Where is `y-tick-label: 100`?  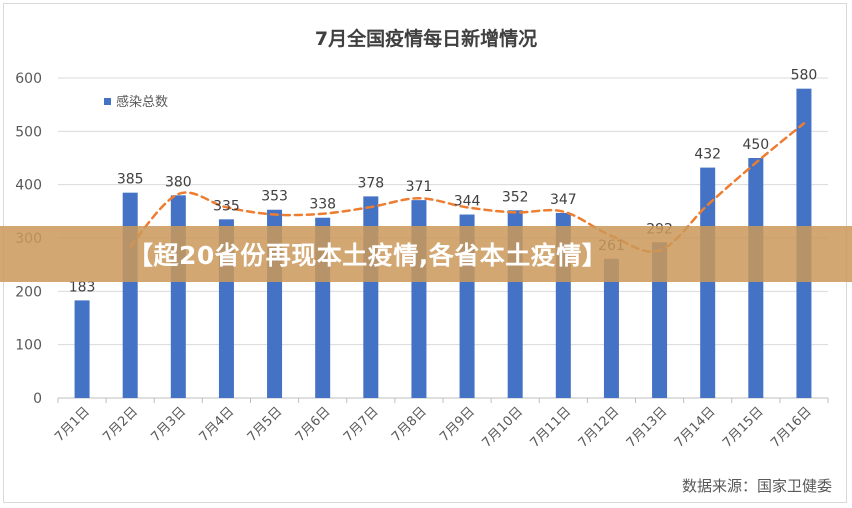 y-tick-label: 100 is located at coordinates (28, 346).